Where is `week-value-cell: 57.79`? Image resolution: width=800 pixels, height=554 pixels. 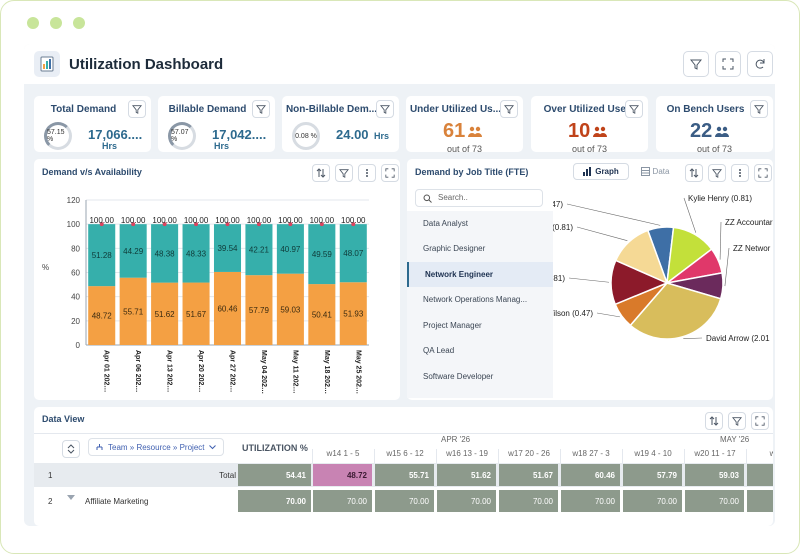 week-value-cell: 57.79 is located at coordinates (652, 475).